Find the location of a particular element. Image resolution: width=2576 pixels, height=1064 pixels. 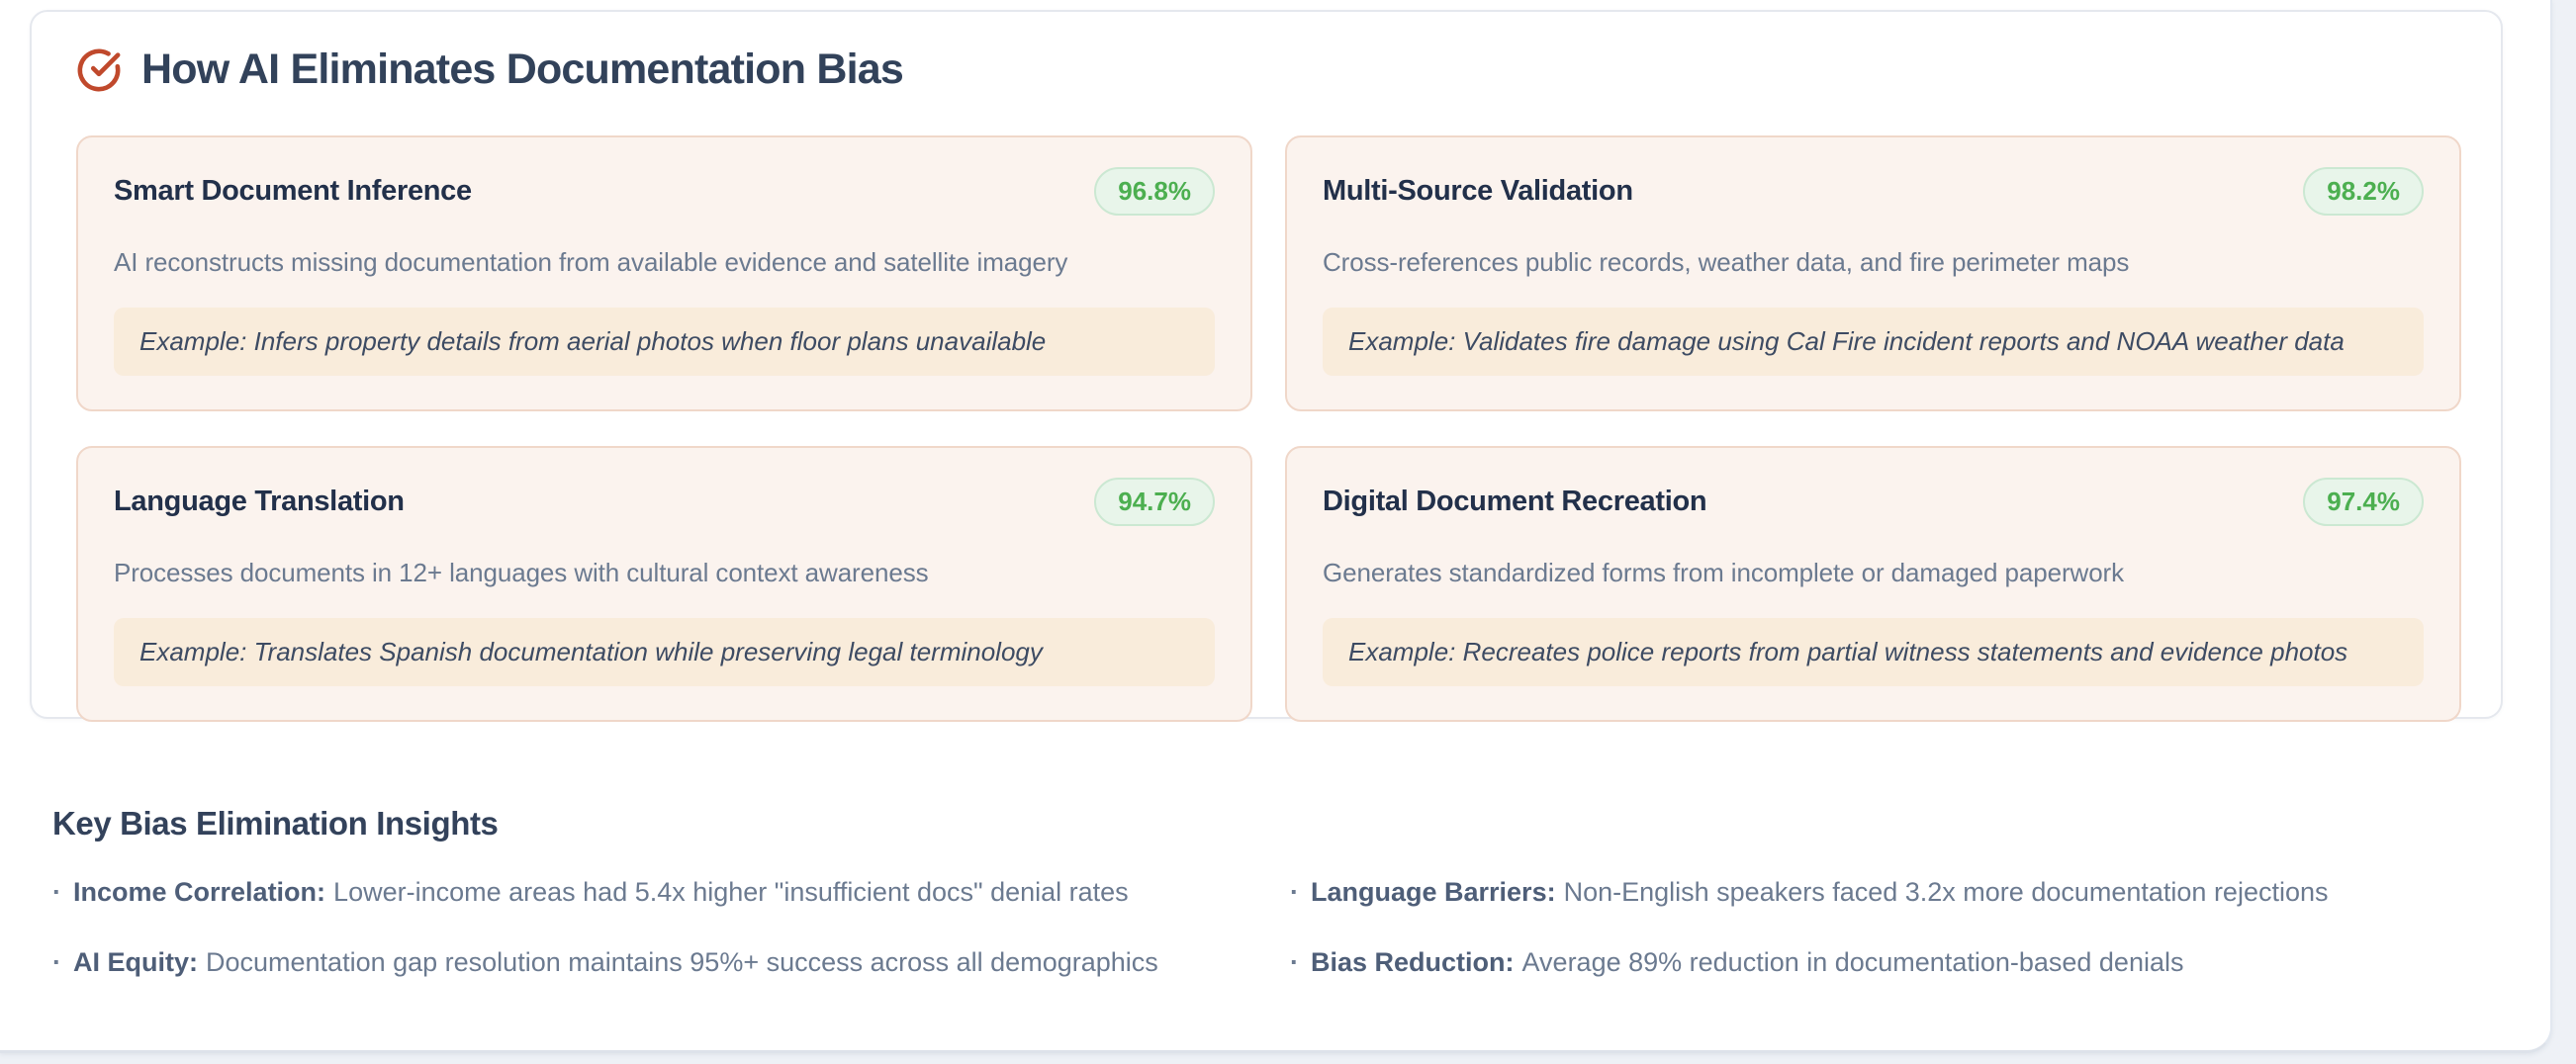

card-header: Smart Document Inference 96.8% is located at coordinates (664, 191).